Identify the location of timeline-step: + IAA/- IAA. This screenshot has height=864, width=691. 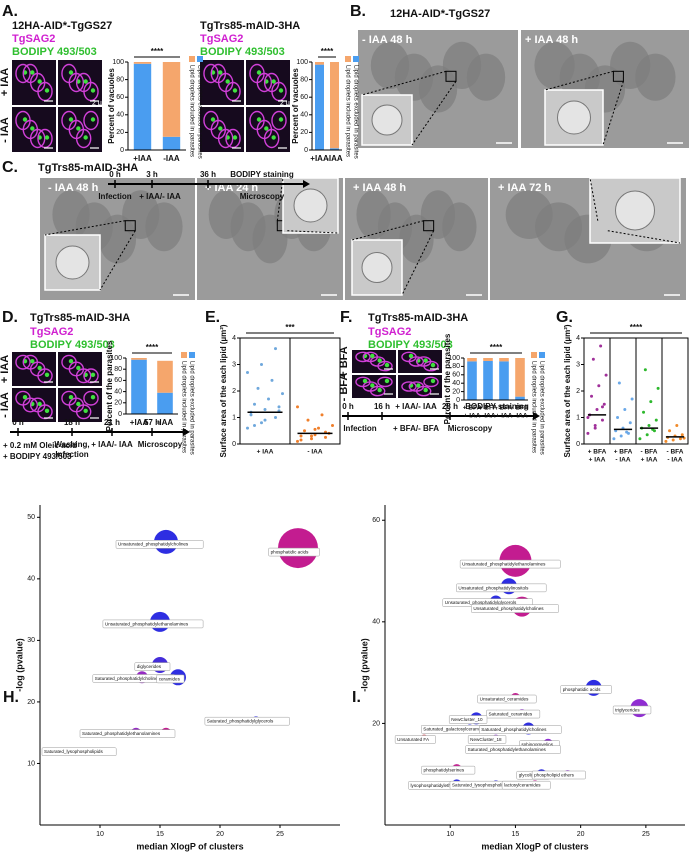
(160, 196).